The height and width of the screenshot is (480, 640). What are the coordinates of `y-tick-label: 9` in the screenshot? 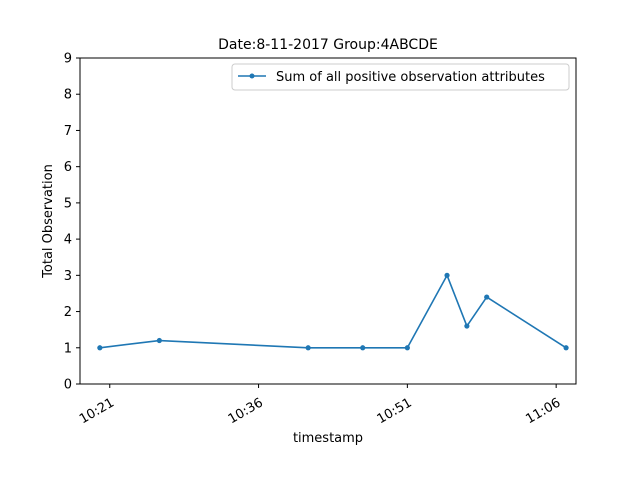 It's located at (68, 59).